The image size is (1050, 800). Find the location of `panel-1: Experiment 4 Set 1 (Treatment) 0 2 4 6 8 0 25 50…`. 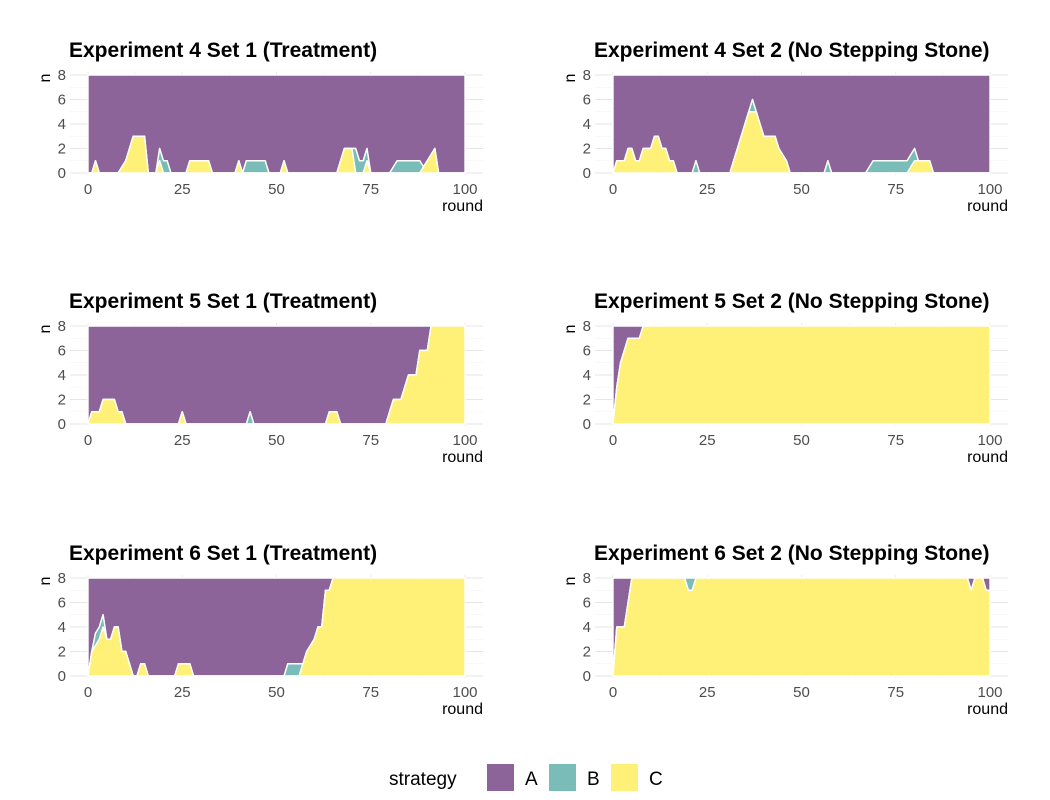

panel-1: Experiment 4 Set 1 (Treatment) 0 2 4 6 8 0 25 50… is located at coordinates (260, 127).